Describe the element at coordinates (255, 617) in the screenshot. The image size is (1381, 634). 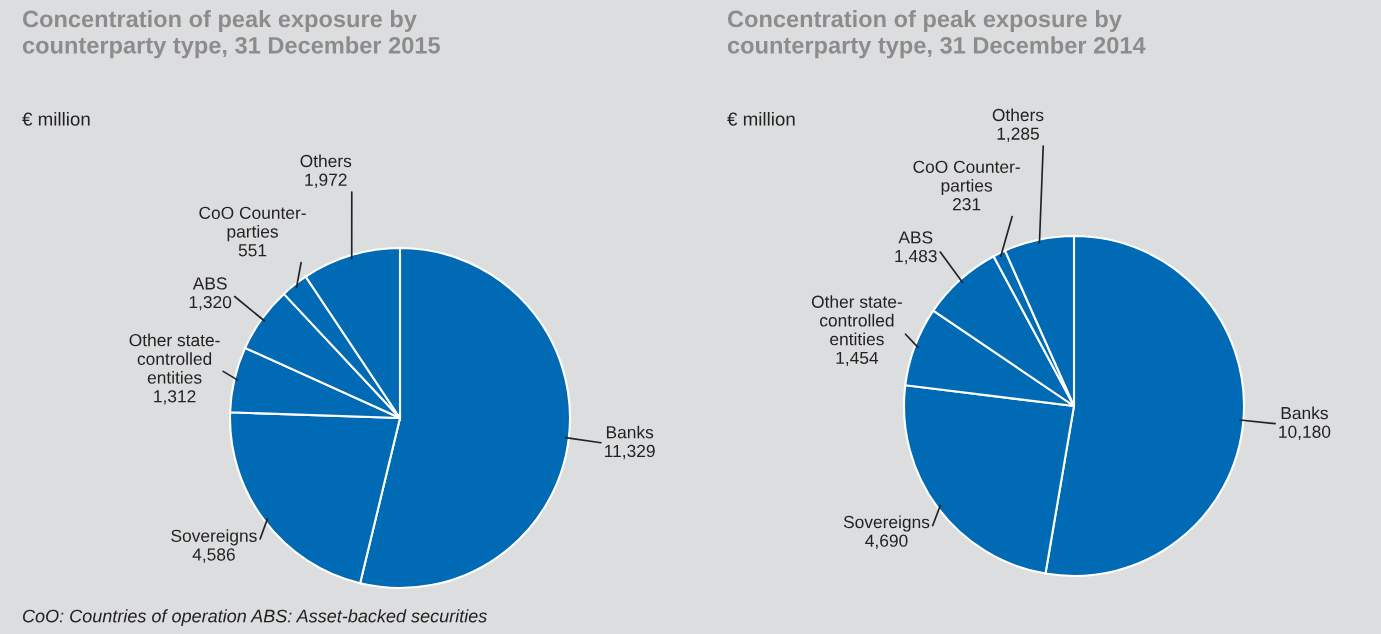
I see `text: CoO: Countries of operation ABS: Asset-backed securities` at that location.